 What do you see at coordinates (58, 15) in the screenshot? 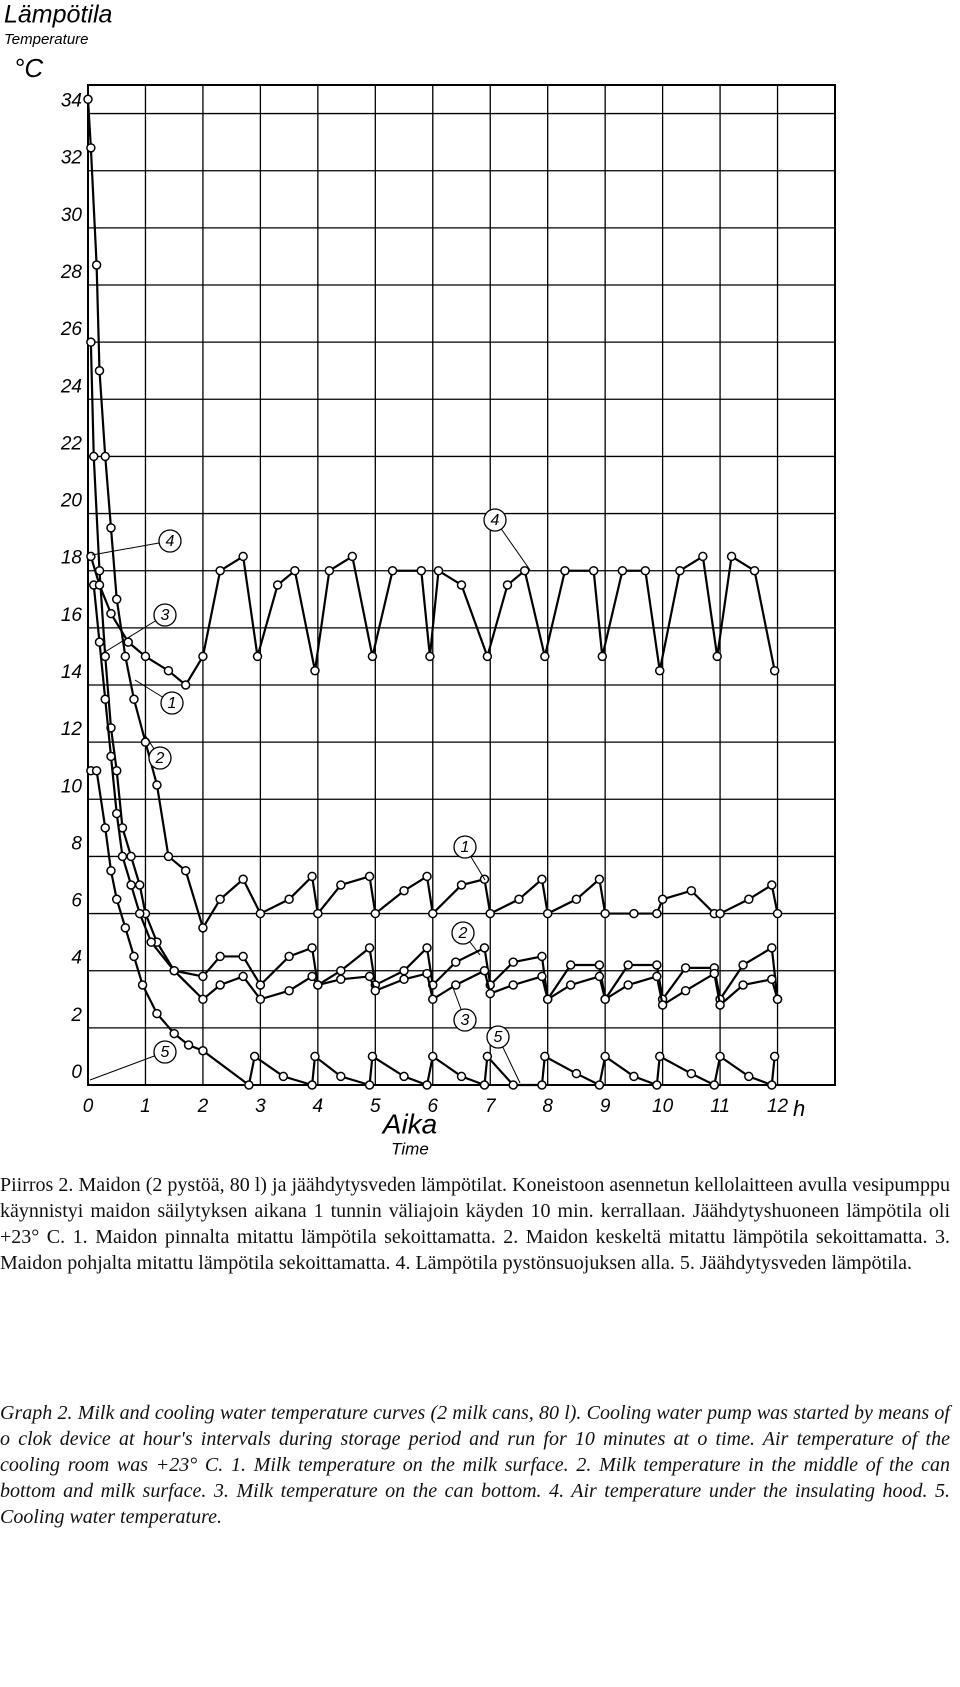
I see `y-label: Lämpötila` at bounding box center [58, 15].